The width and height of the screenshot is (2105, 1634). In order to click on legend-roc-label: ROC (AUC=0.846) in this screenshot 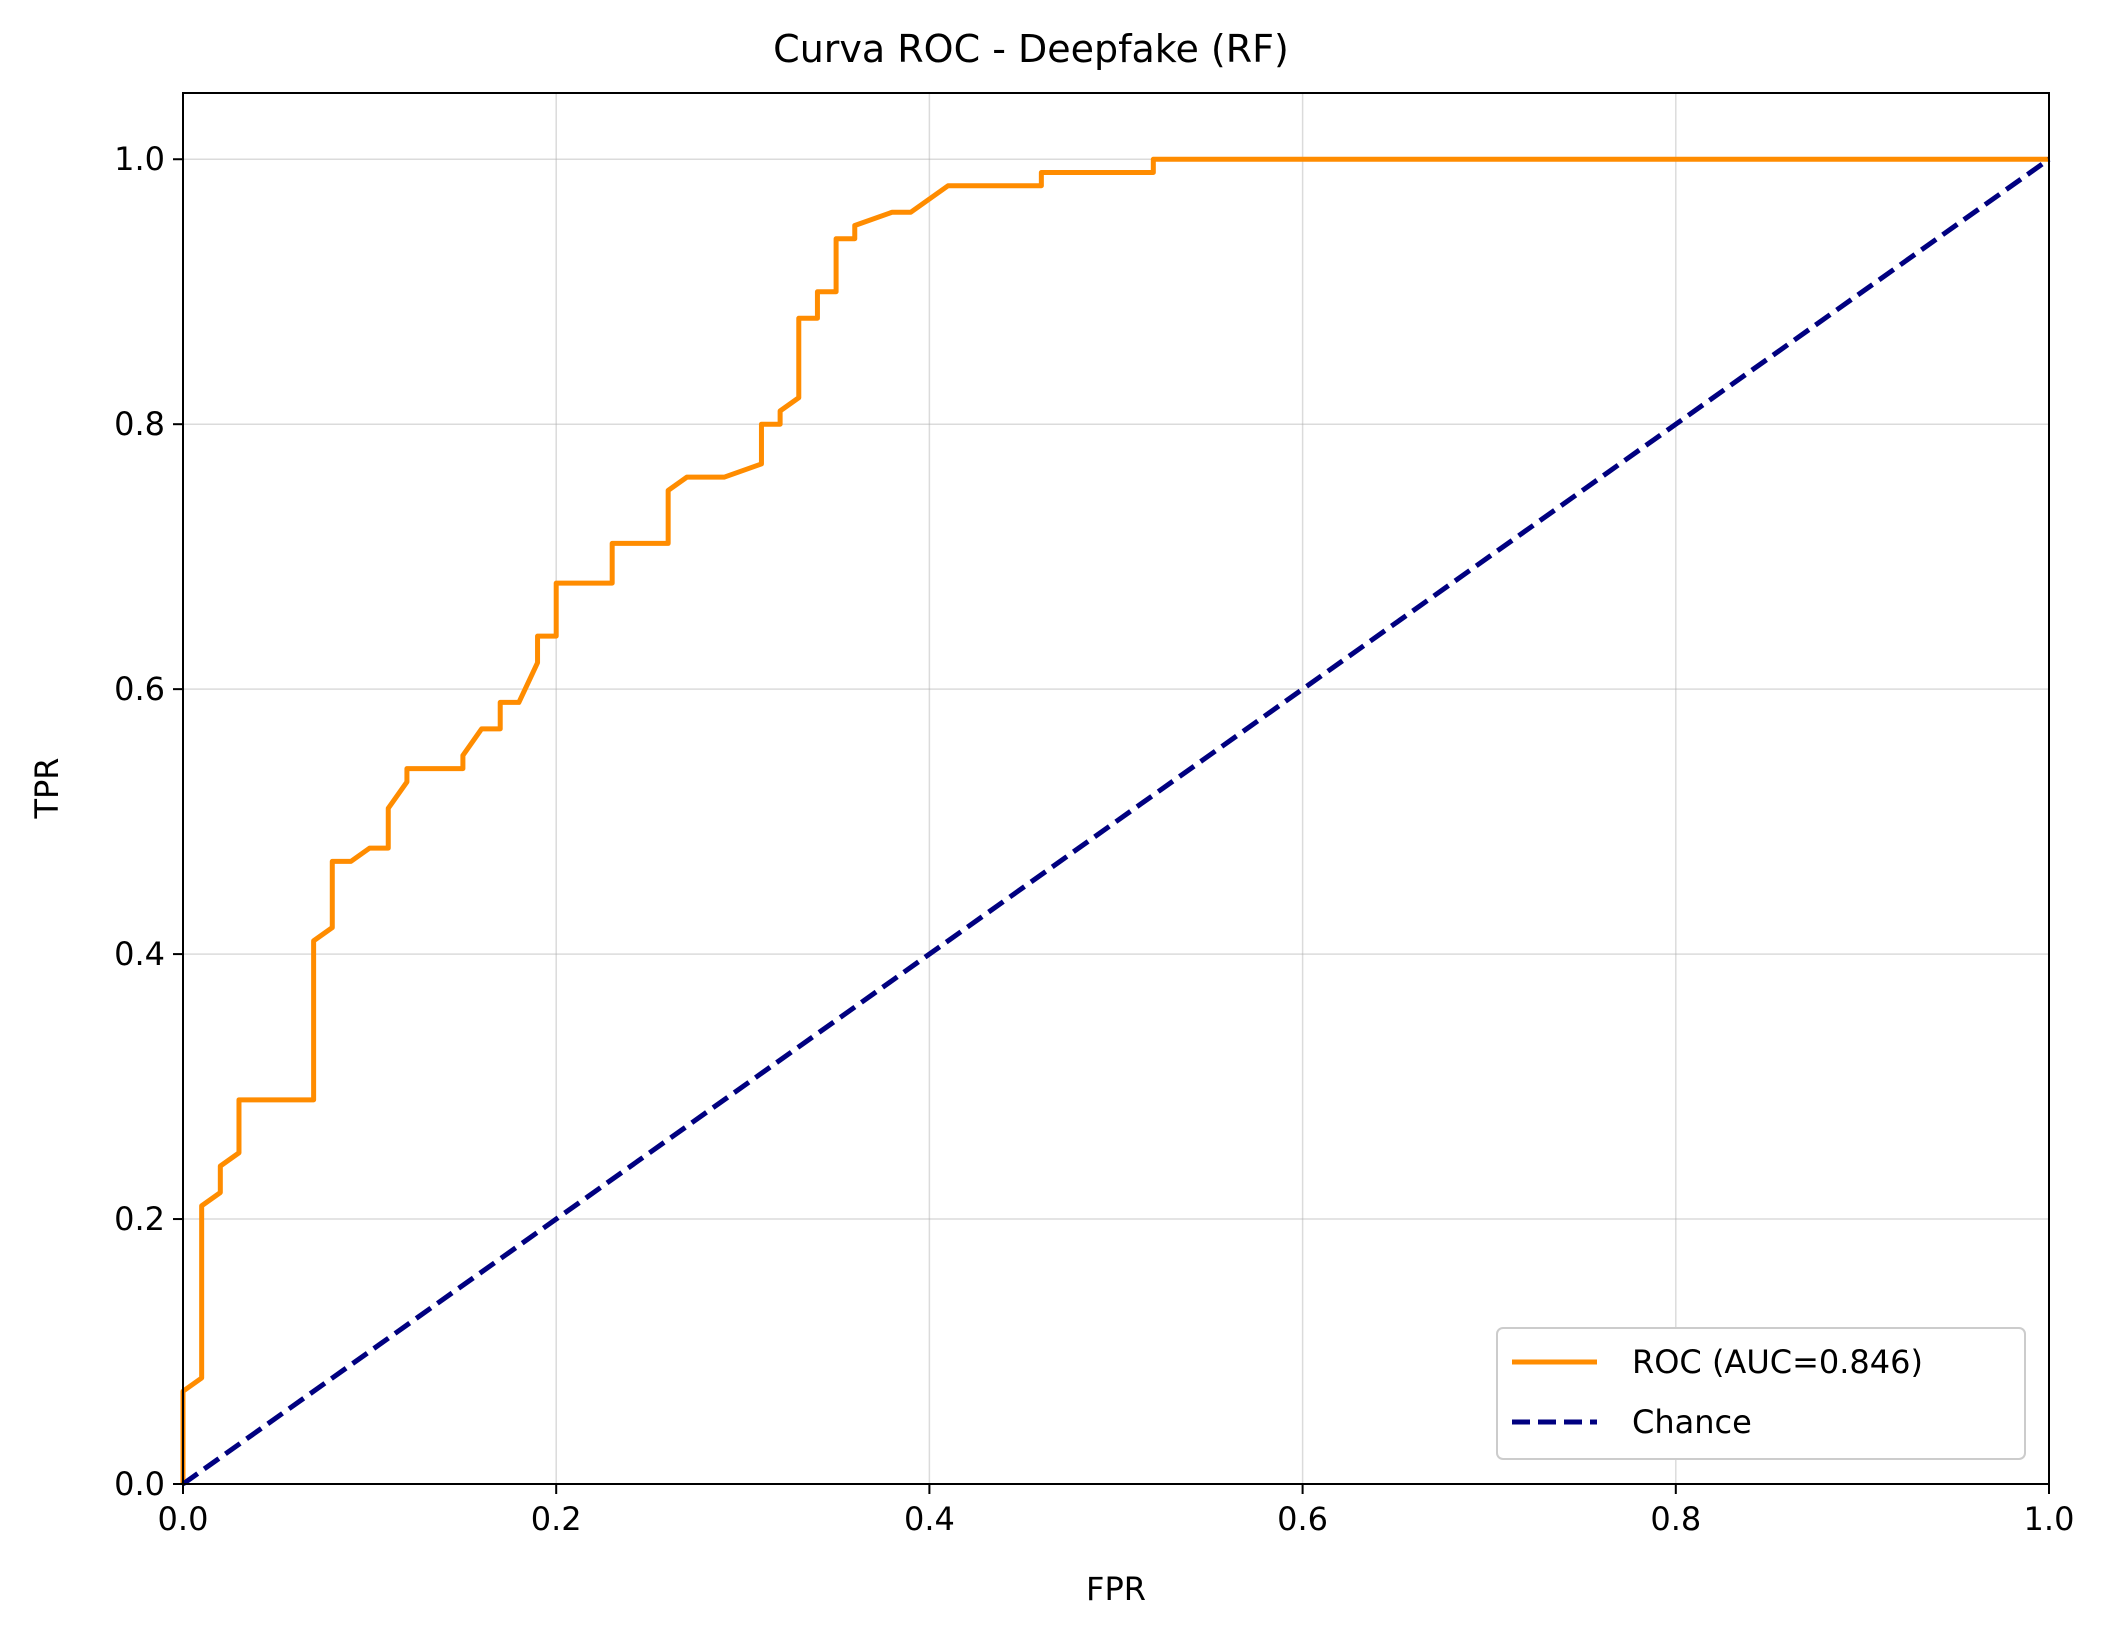, I will do `click(1777, 1362)`.